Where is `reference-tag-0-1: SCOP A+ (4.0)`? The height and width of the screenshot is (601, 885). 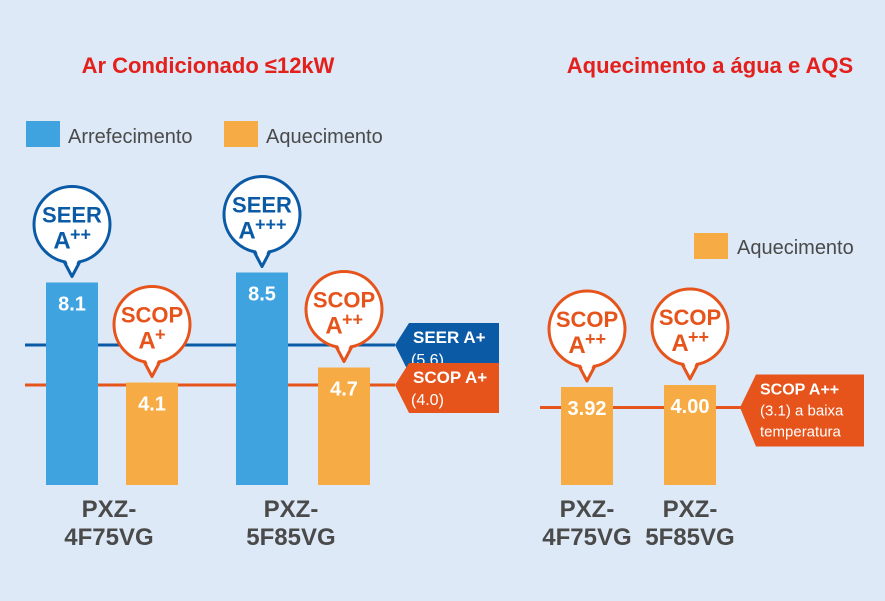
reference-tag-0-1: SCOP A+ (4.0) is located at coordinates (447, 388).